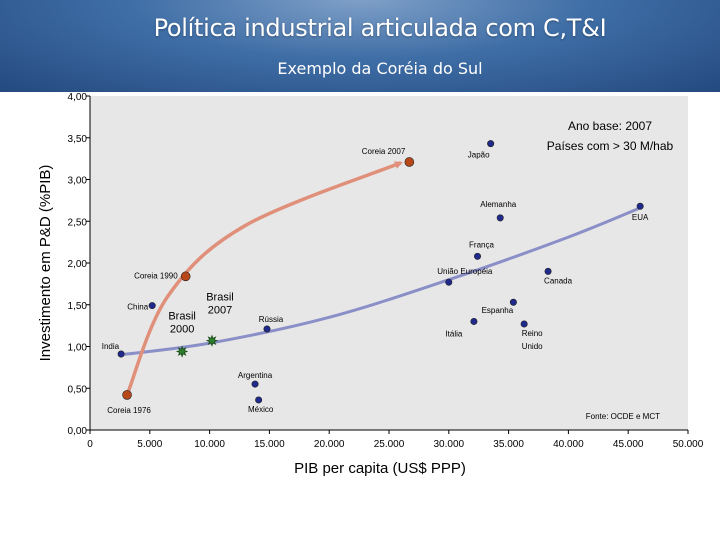  Describe the element at coordinates (149, 444) in the screenshot. I see `x-tick-label: 5.000` at that location.